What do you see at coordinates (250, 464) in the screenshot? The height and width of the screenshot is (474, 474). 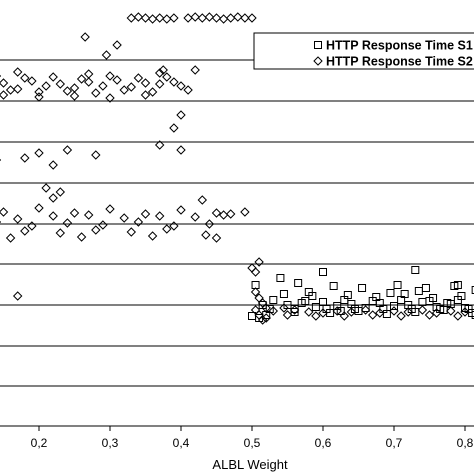 I see `x-axis-title: ALBL Weight` at bounding box center [250, 464].